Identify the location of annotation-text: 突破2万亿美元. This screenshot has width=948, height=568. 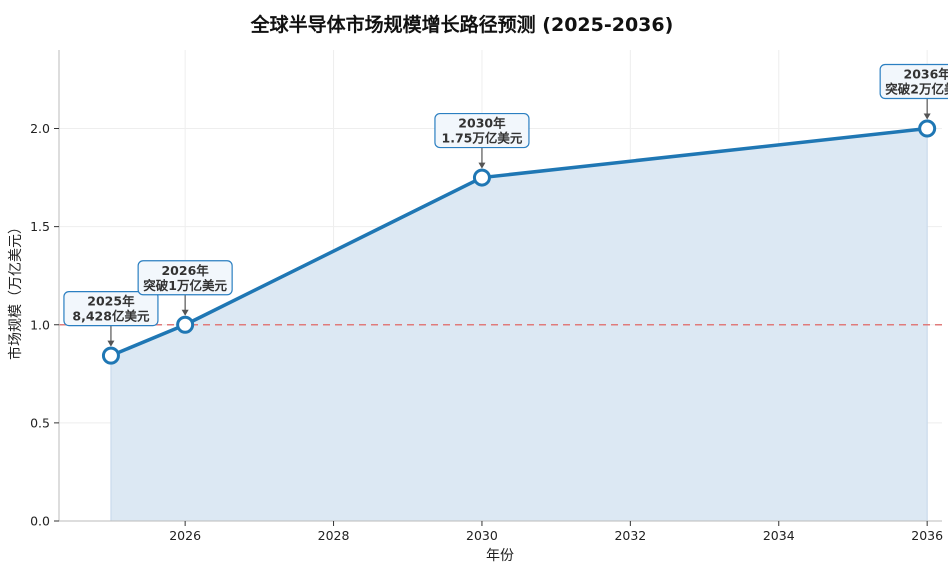
(916, 89).